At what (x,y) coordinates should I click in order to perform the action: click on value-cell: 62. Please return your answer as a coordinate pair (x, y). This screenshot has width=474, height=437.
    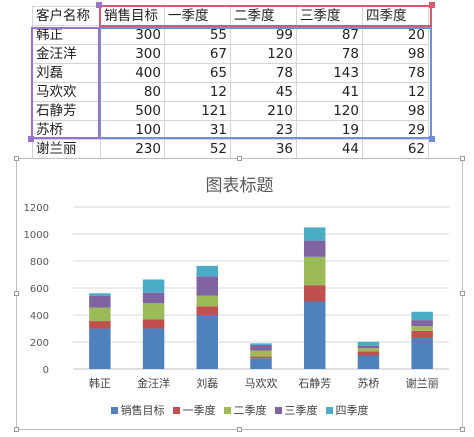
    Looking at the image, I should click on (395, 149).